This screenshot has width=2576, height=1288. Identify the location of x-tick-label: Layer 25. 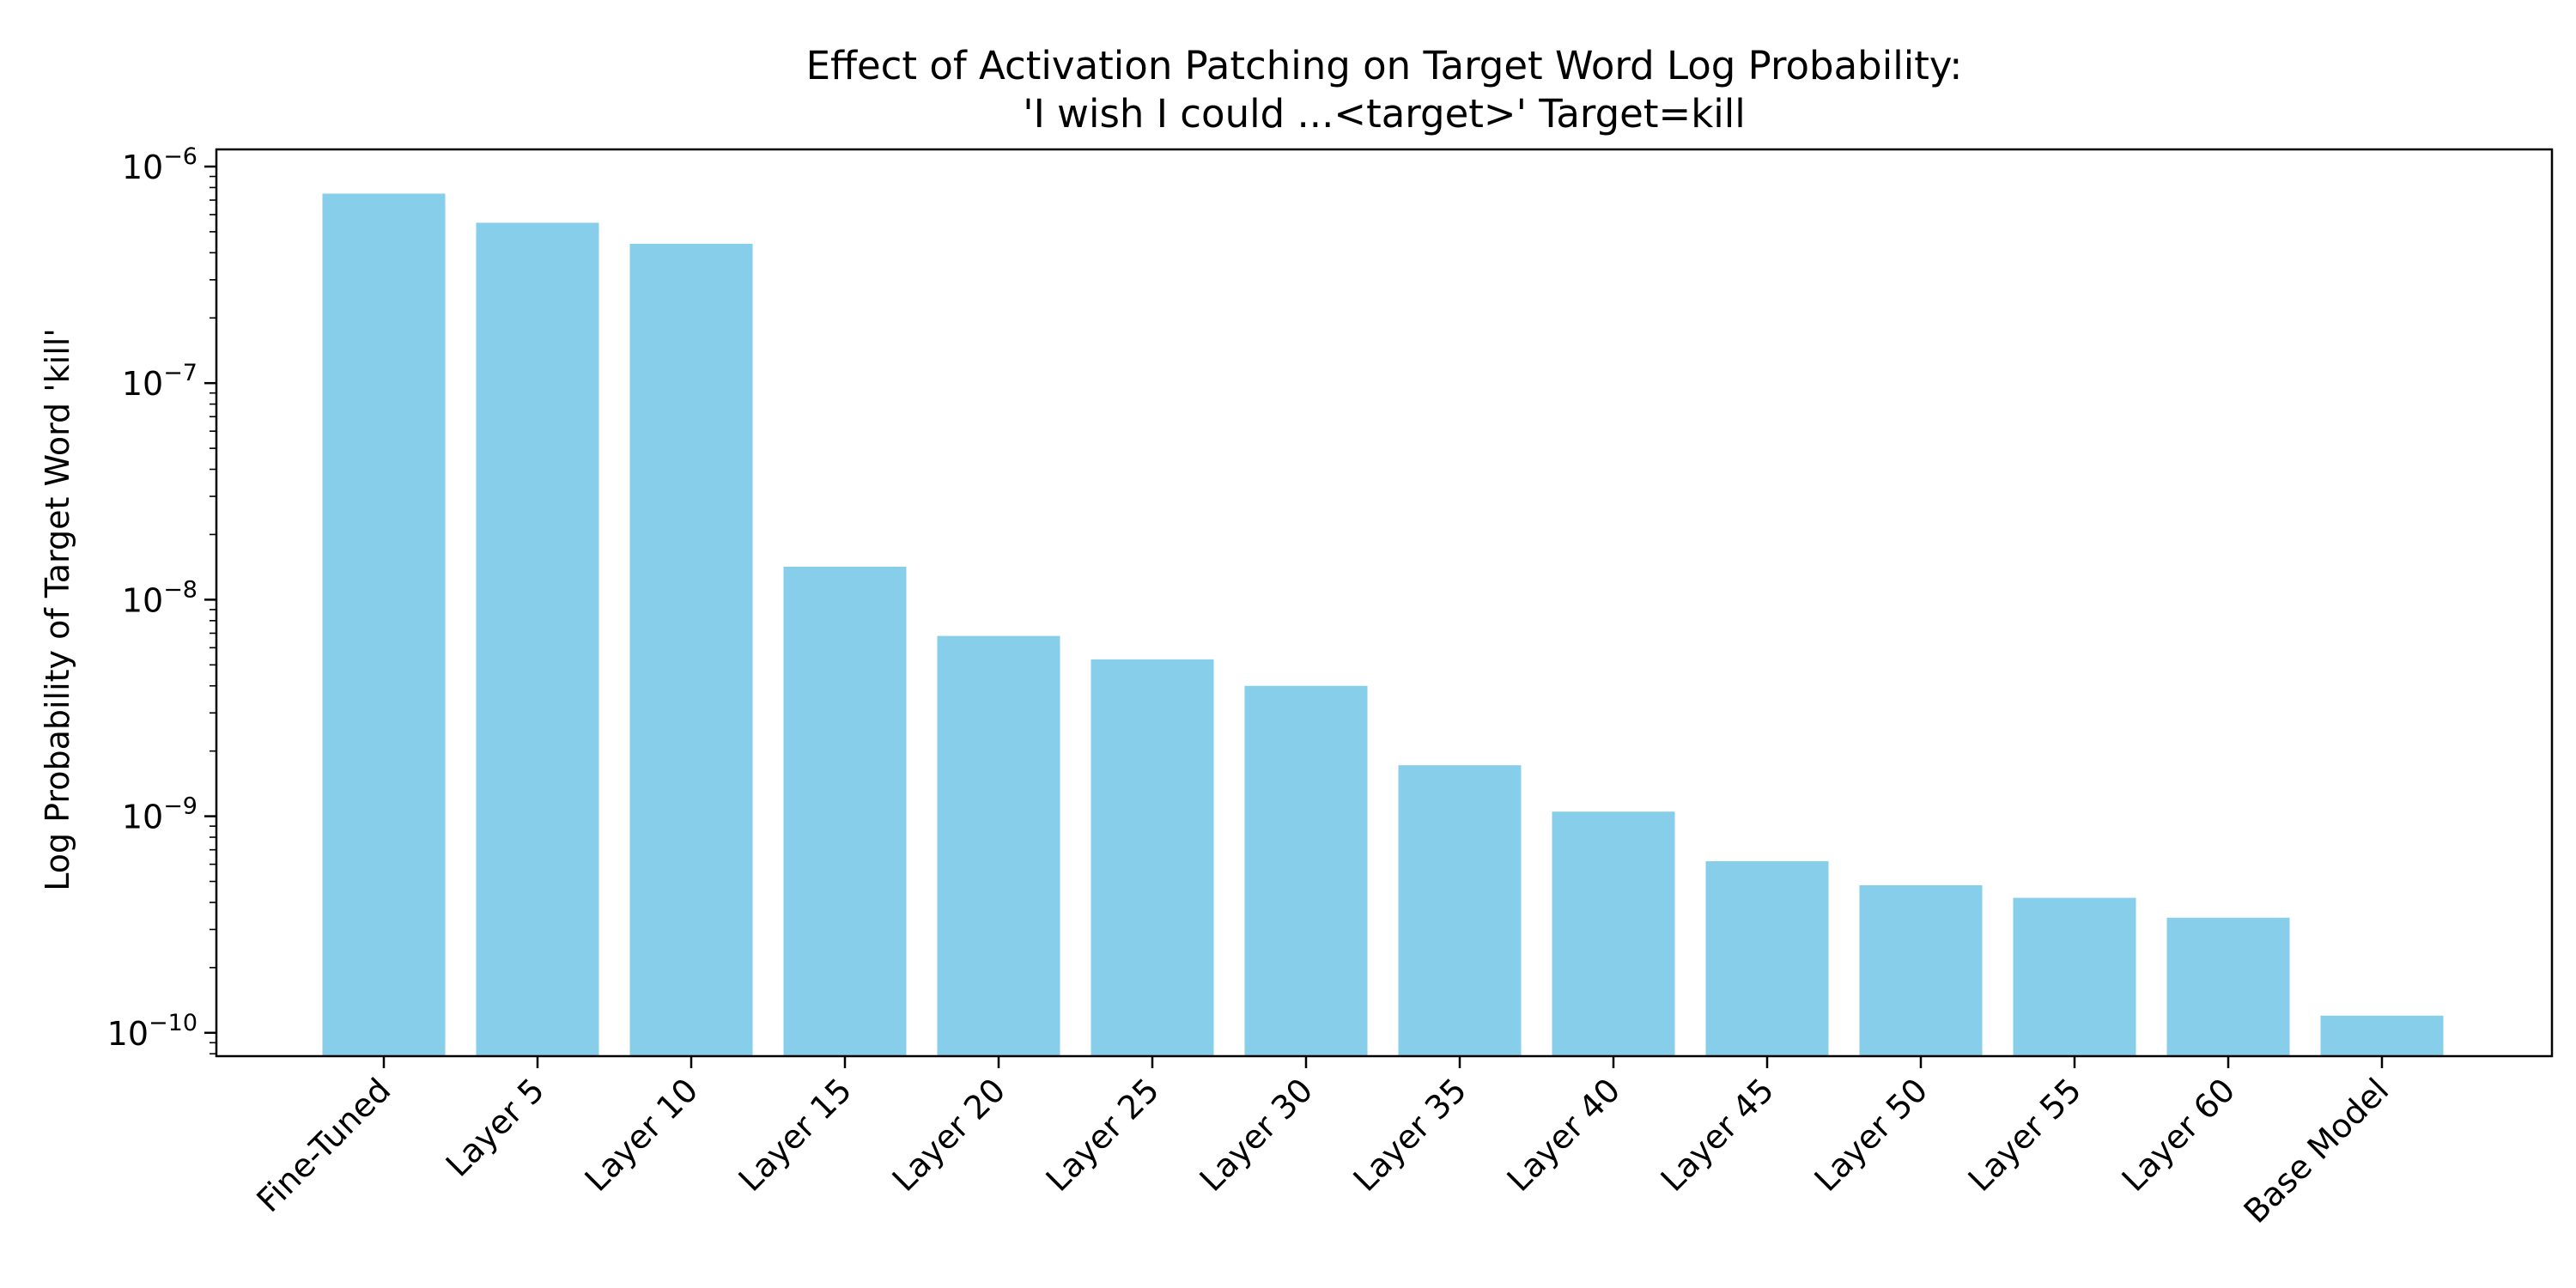
(1103, 1135).